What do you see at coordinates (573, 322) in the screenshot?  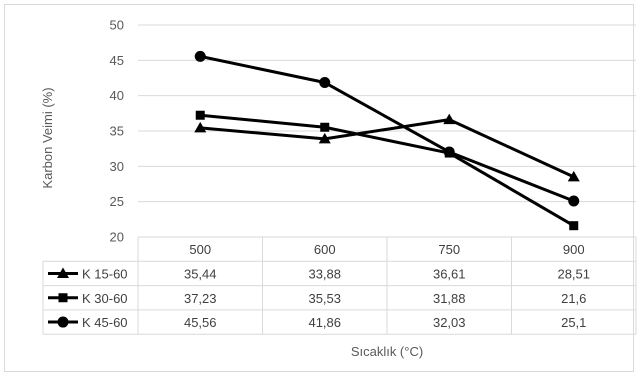 I see `data-label: 25,1` at bounding box center [573, 322].